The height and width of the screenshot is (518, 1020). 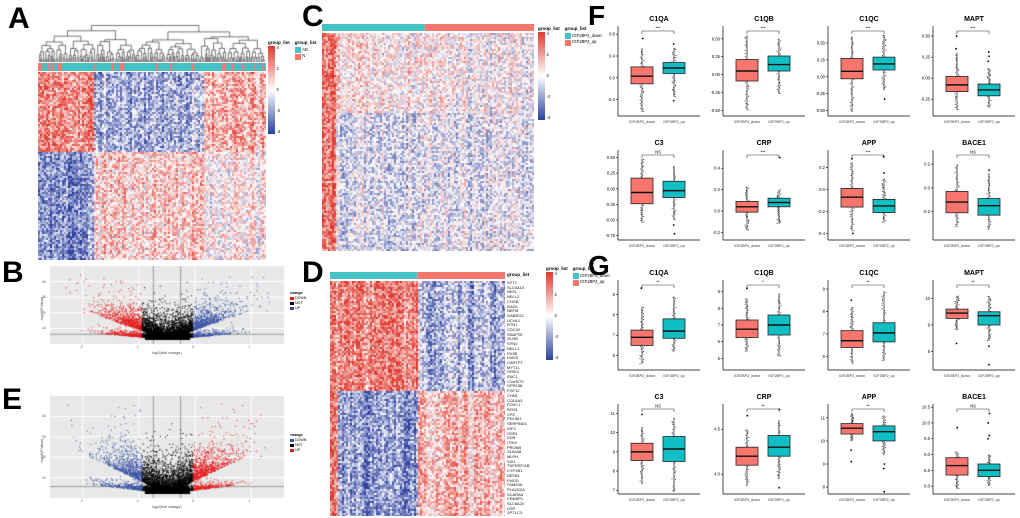 I want to click on gene-label: FAM20A, so click(x=515, y=485).